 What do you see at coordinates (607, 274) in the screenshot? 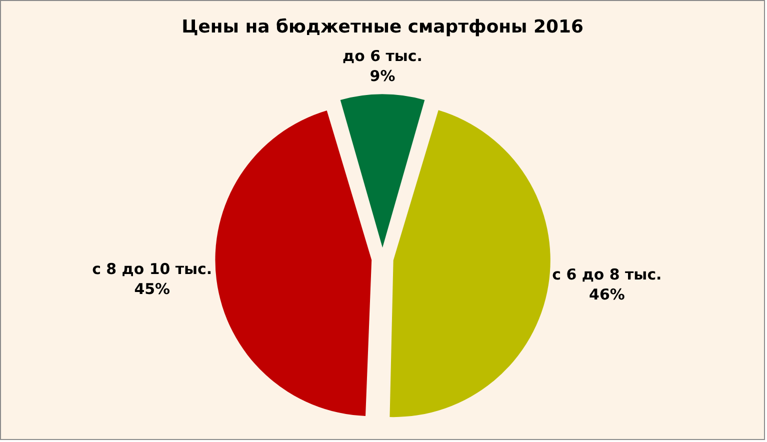
I see `slice-label: с 6 до 8 тыс.` at bounding box center [607, 274].